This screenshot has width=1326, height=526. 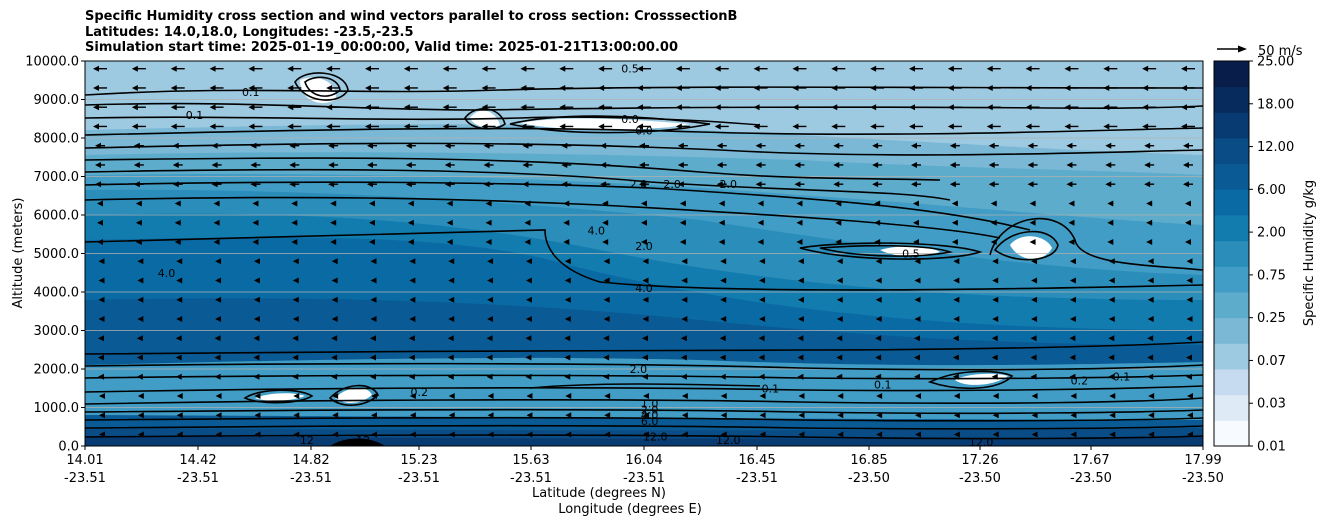 What do you see at coordinates (980, 478) in the screenshot?
I see `x-tick-label-lon: -23.50` at bounding box center [980, 478].